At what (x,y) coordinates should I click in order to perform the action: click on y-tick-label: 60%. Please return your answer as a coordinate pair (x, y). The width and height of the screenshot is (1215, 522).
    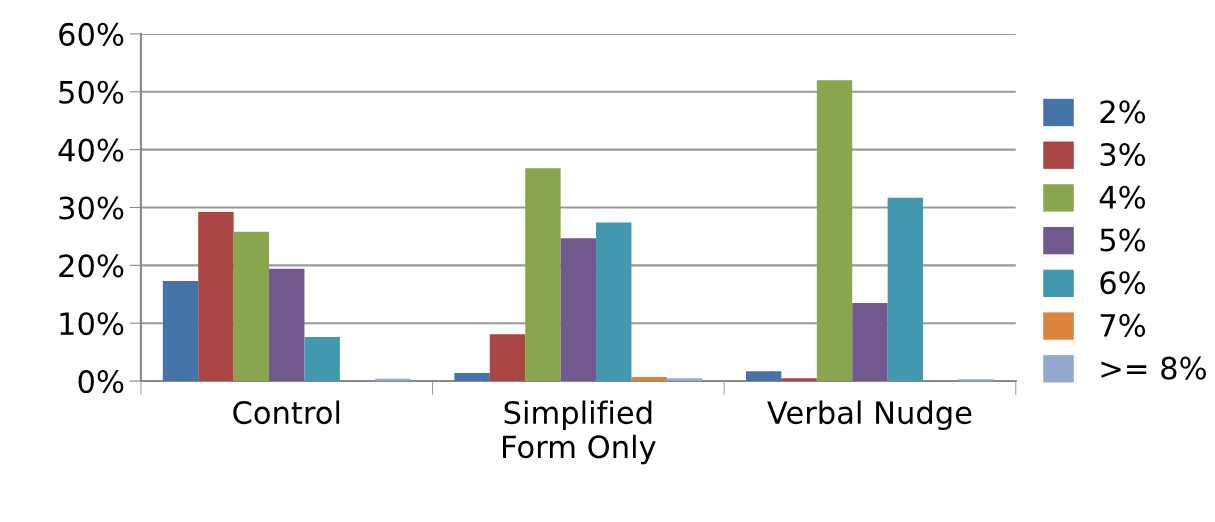
    Looking at the image, I should click on (91, 34).